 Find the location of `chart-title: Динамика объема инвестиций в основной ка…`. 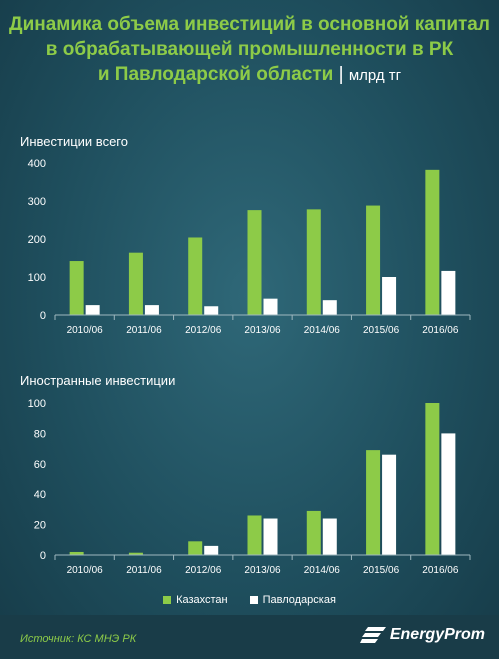

chart-title: Динамика объема инвестиций в основной ка… is located at coordinates (249, 50).